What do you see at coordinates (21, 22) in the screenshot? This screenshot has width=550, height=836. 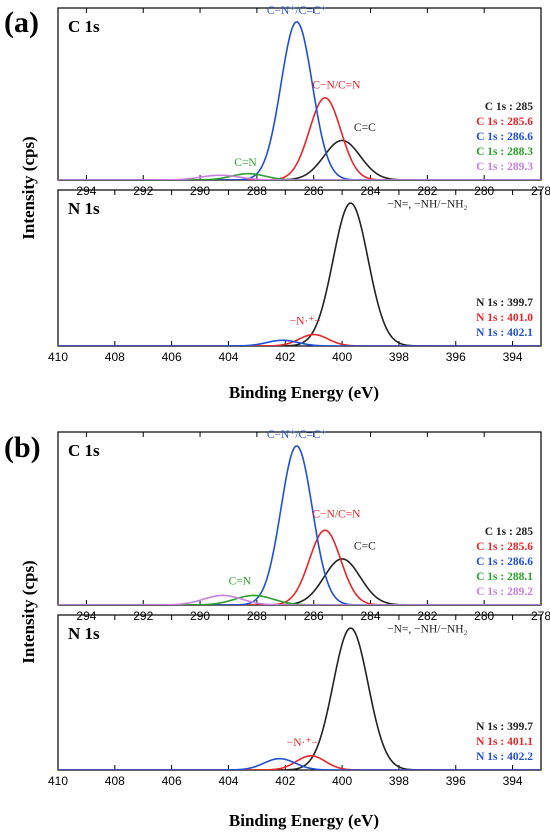 I see `panel-letter-a: (a)` at bounding box center [21, 22].